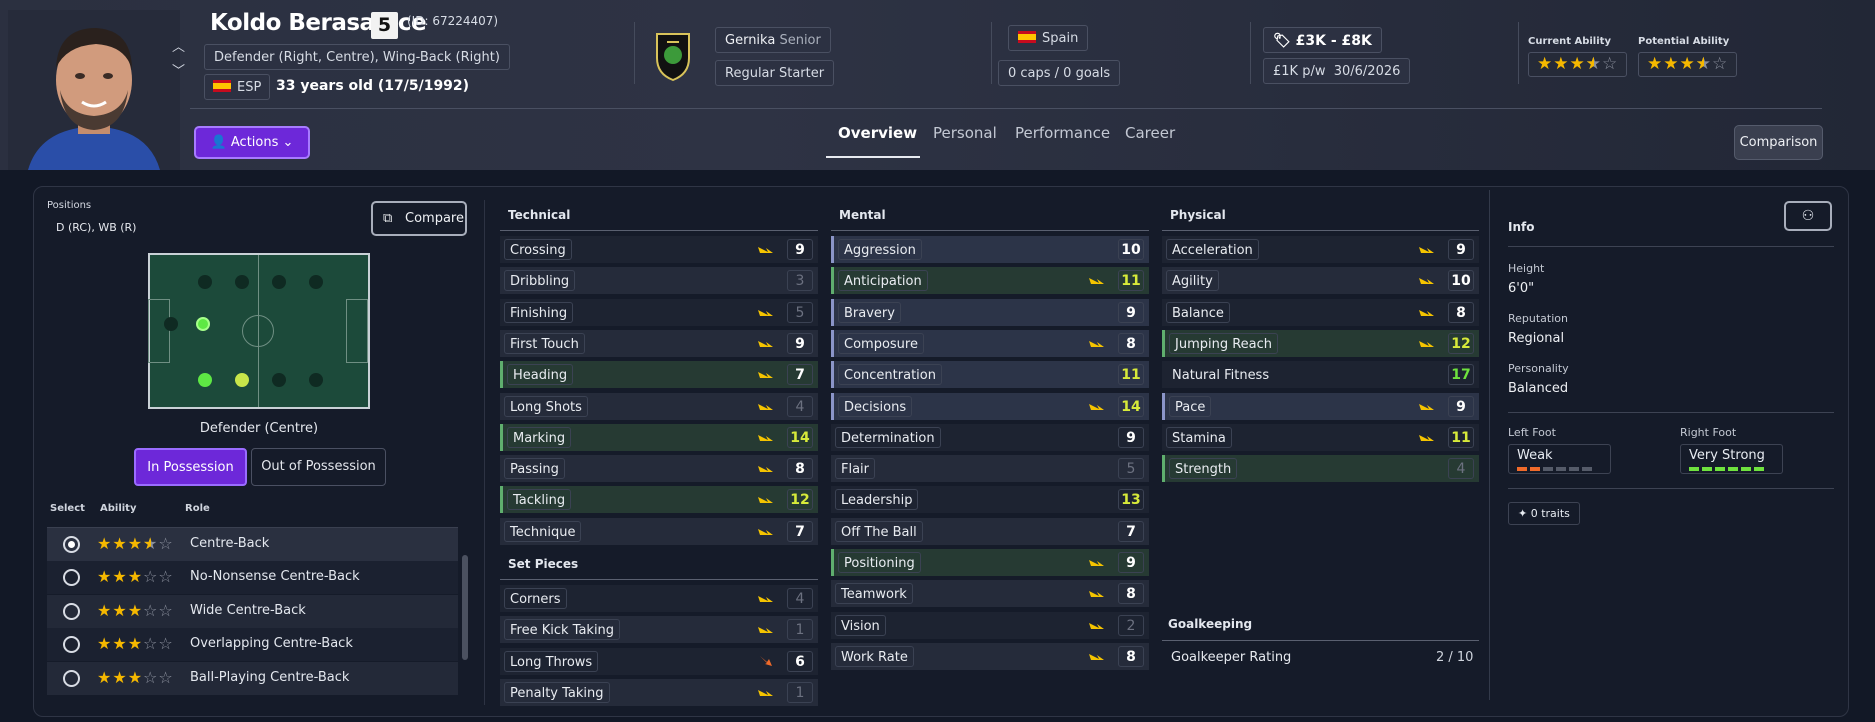 Image resolution: width=1875 pixels, height=722 pixels. I want to click on attribute-row: Jumping Reach 12, so click(1320, 343).